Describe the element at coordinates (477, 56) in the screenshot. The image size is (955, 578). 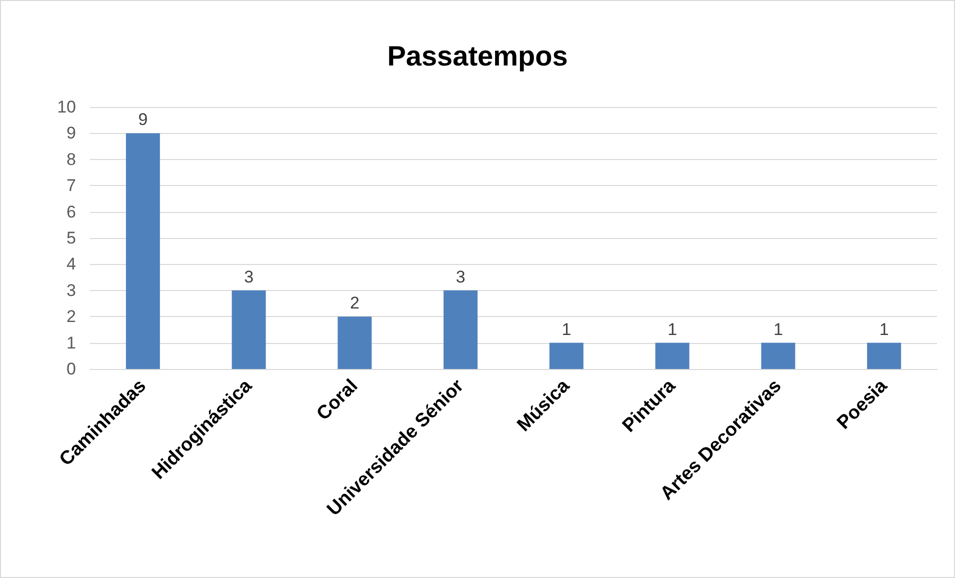
I see `chart-title: Passatempos` at that location.